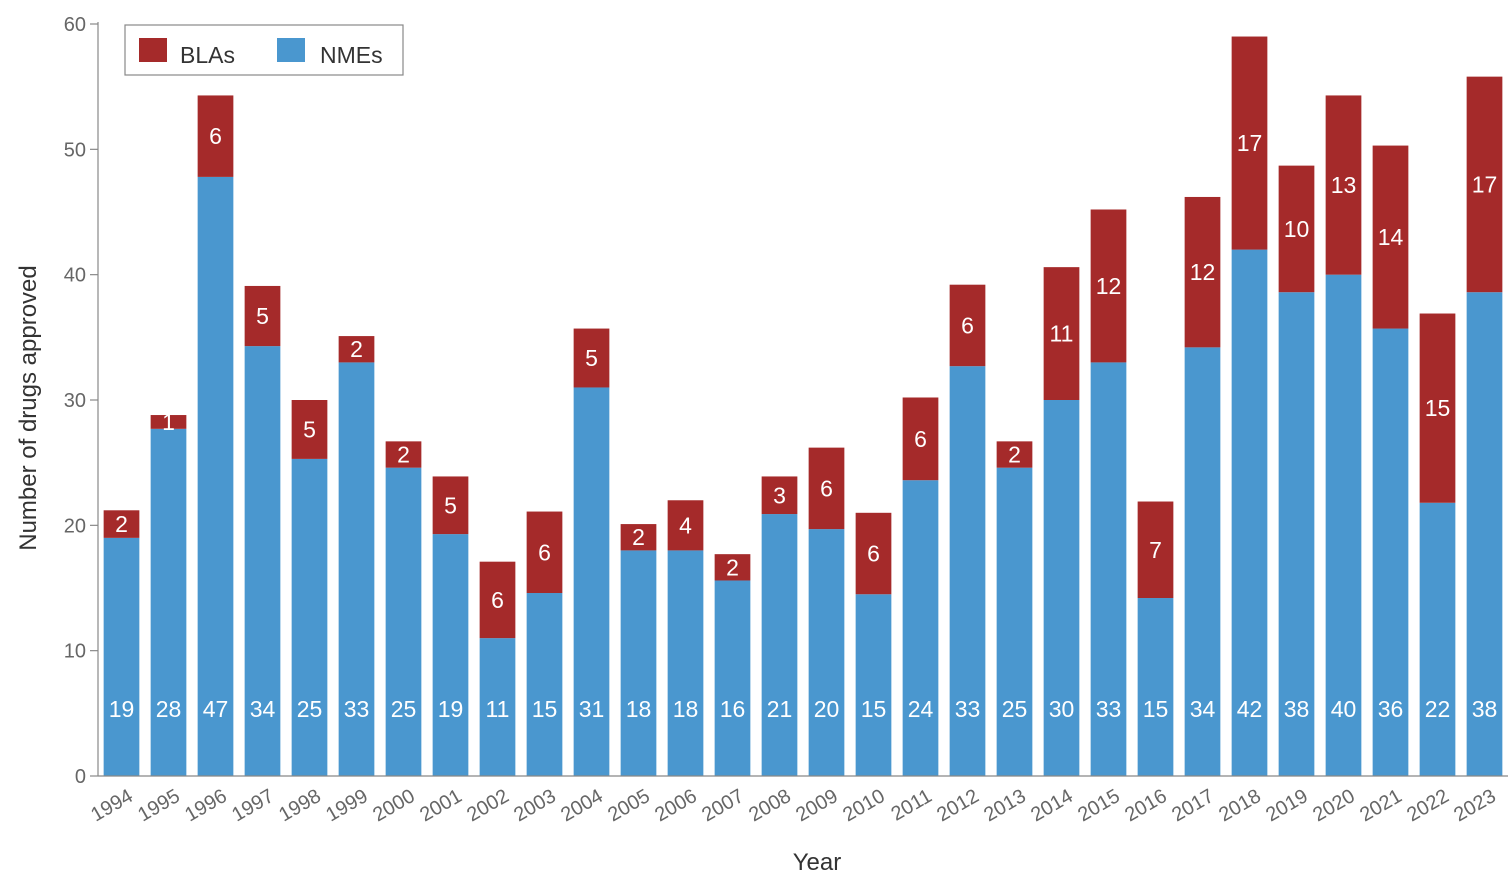  Describe the element at coordinates (441, 805) in the screenshot. I see `x-tick-label: 2001` at that location.